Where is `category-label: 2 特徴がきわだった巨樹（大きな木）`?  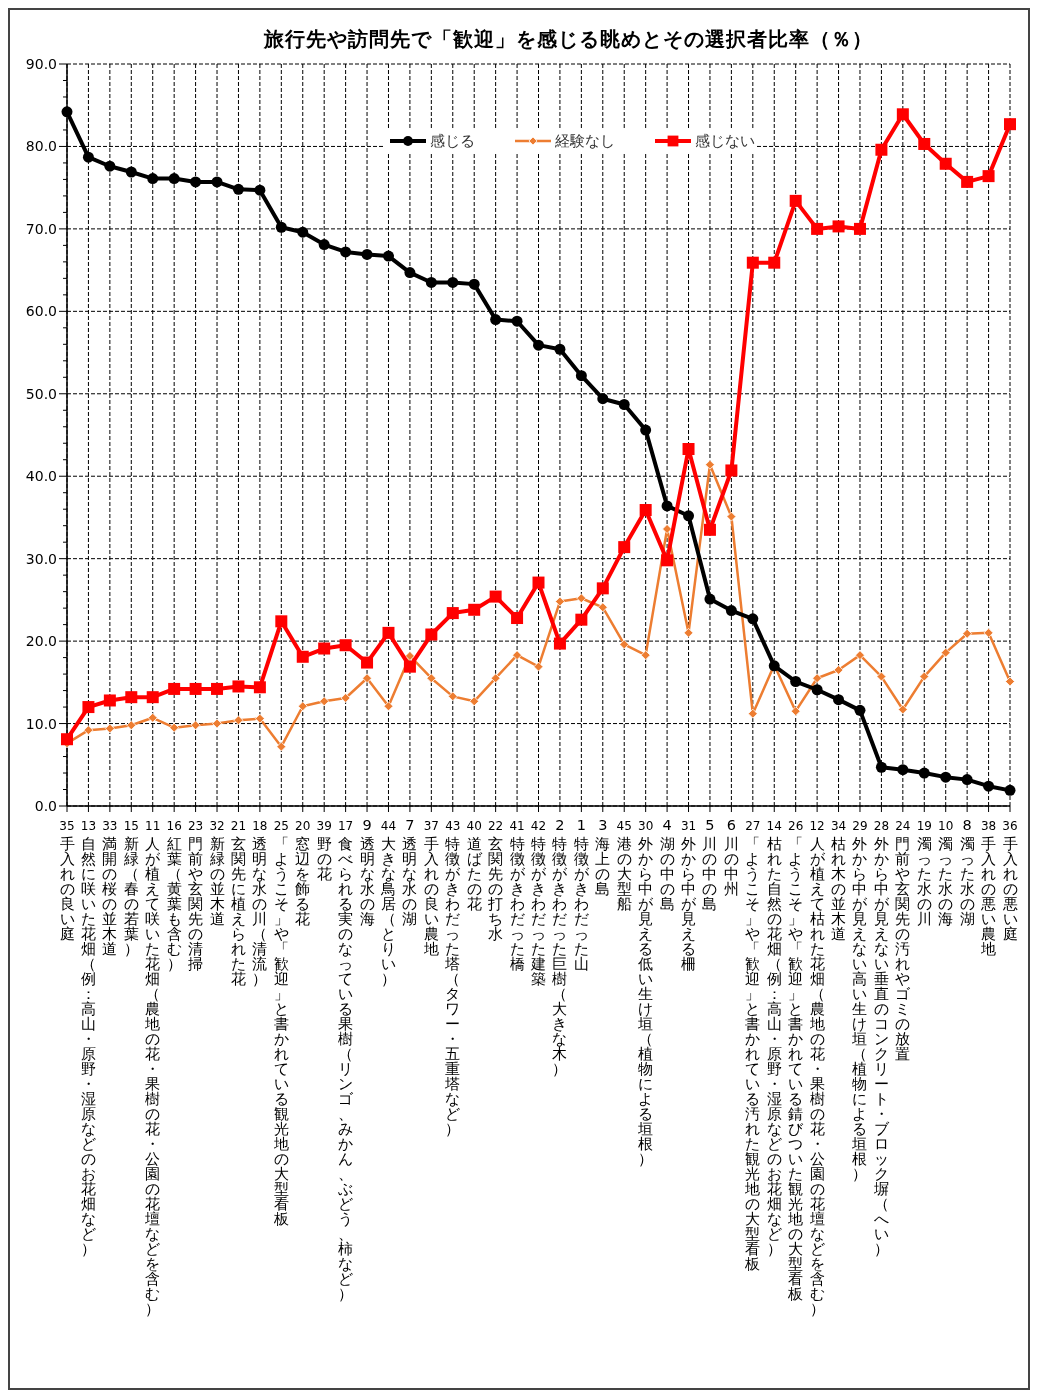 category-label: 2 特徴がきわだった巨樹（大きな木） is located at coordinates (560, 947).